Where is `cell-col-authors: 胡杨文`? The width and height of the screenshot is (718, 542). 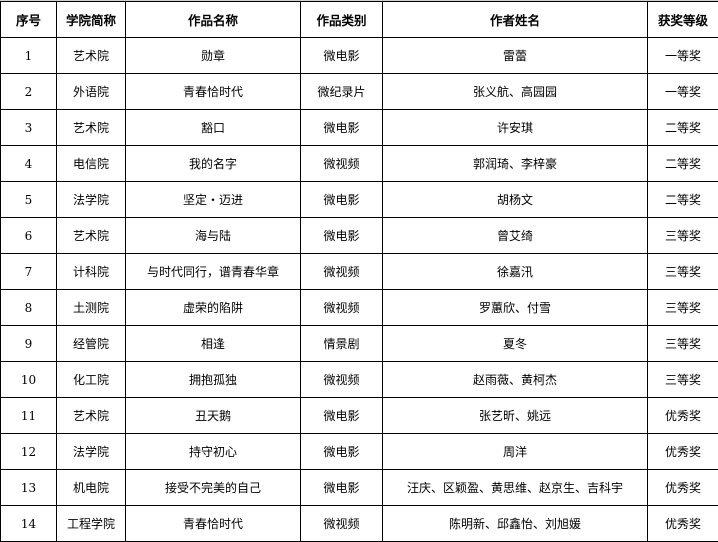
cell-col-authors: 胡杨文 is located at coordinates (515, 200).